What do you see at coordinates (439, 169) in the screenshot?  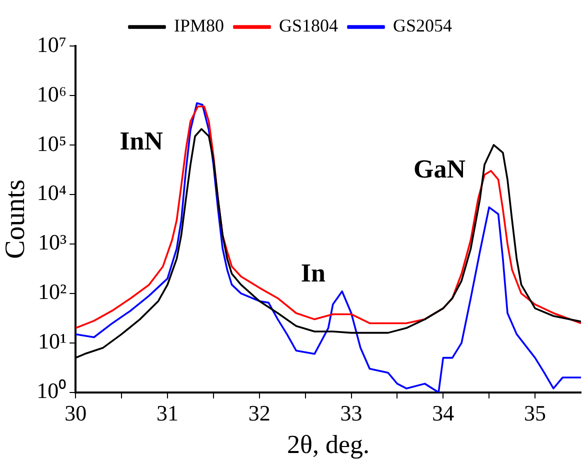 I see `annotation: GaN` at bounding box center [439, 169].